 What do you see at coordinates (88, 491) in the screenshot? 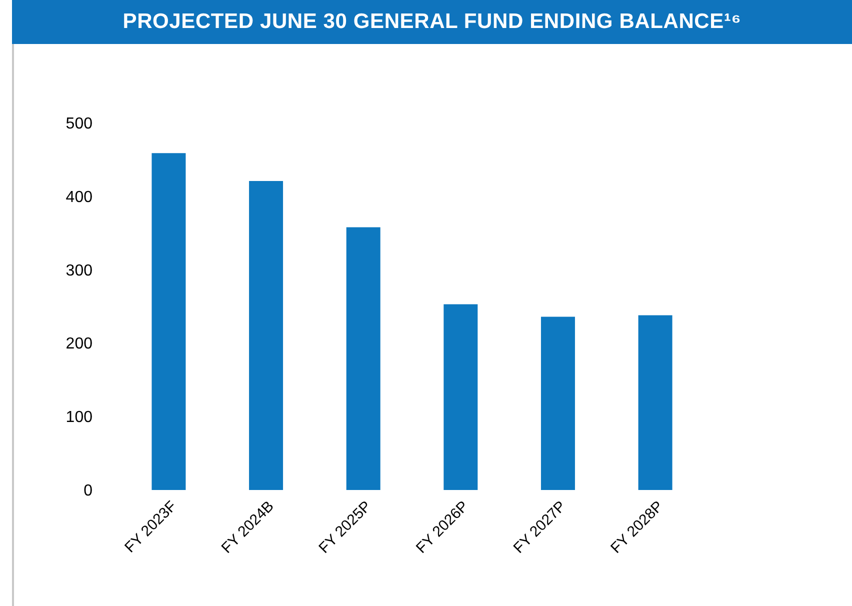
I see `y-tick-label: 0` at bounding box center [88, 491].